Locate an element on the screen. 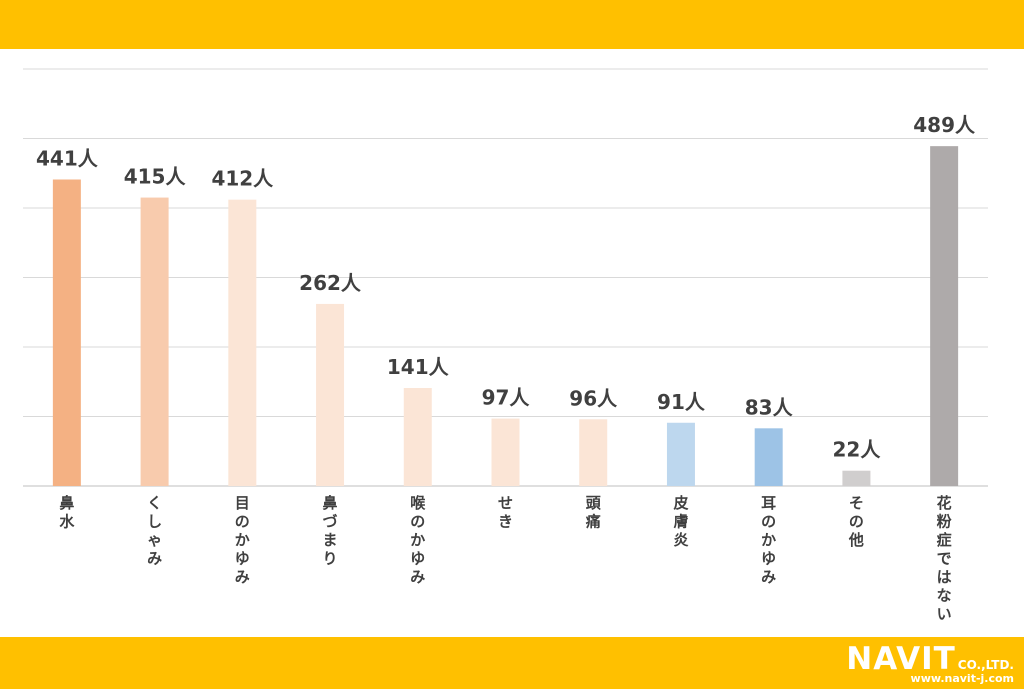  category-label: 喉のかゆみ is located at coordinates (418, 540).